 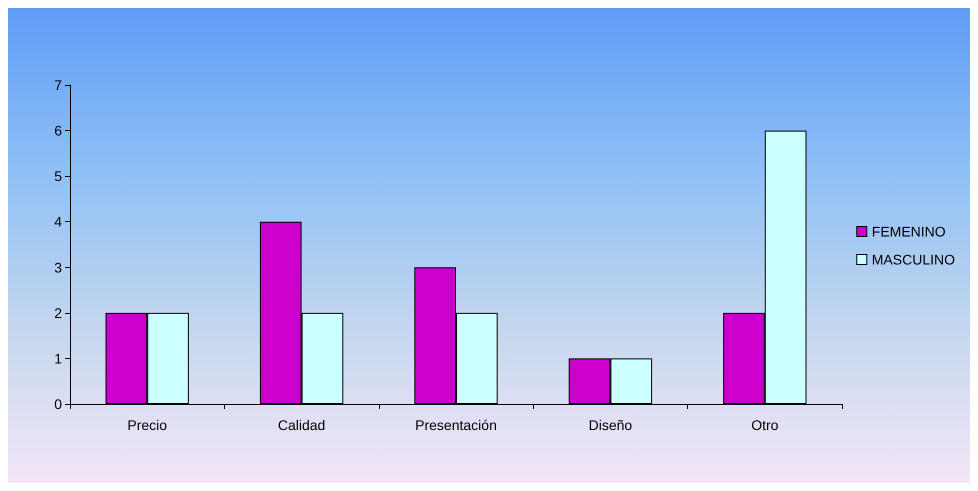 I want to click on x-tick-label: Diseño, so click(x=610, y=425).